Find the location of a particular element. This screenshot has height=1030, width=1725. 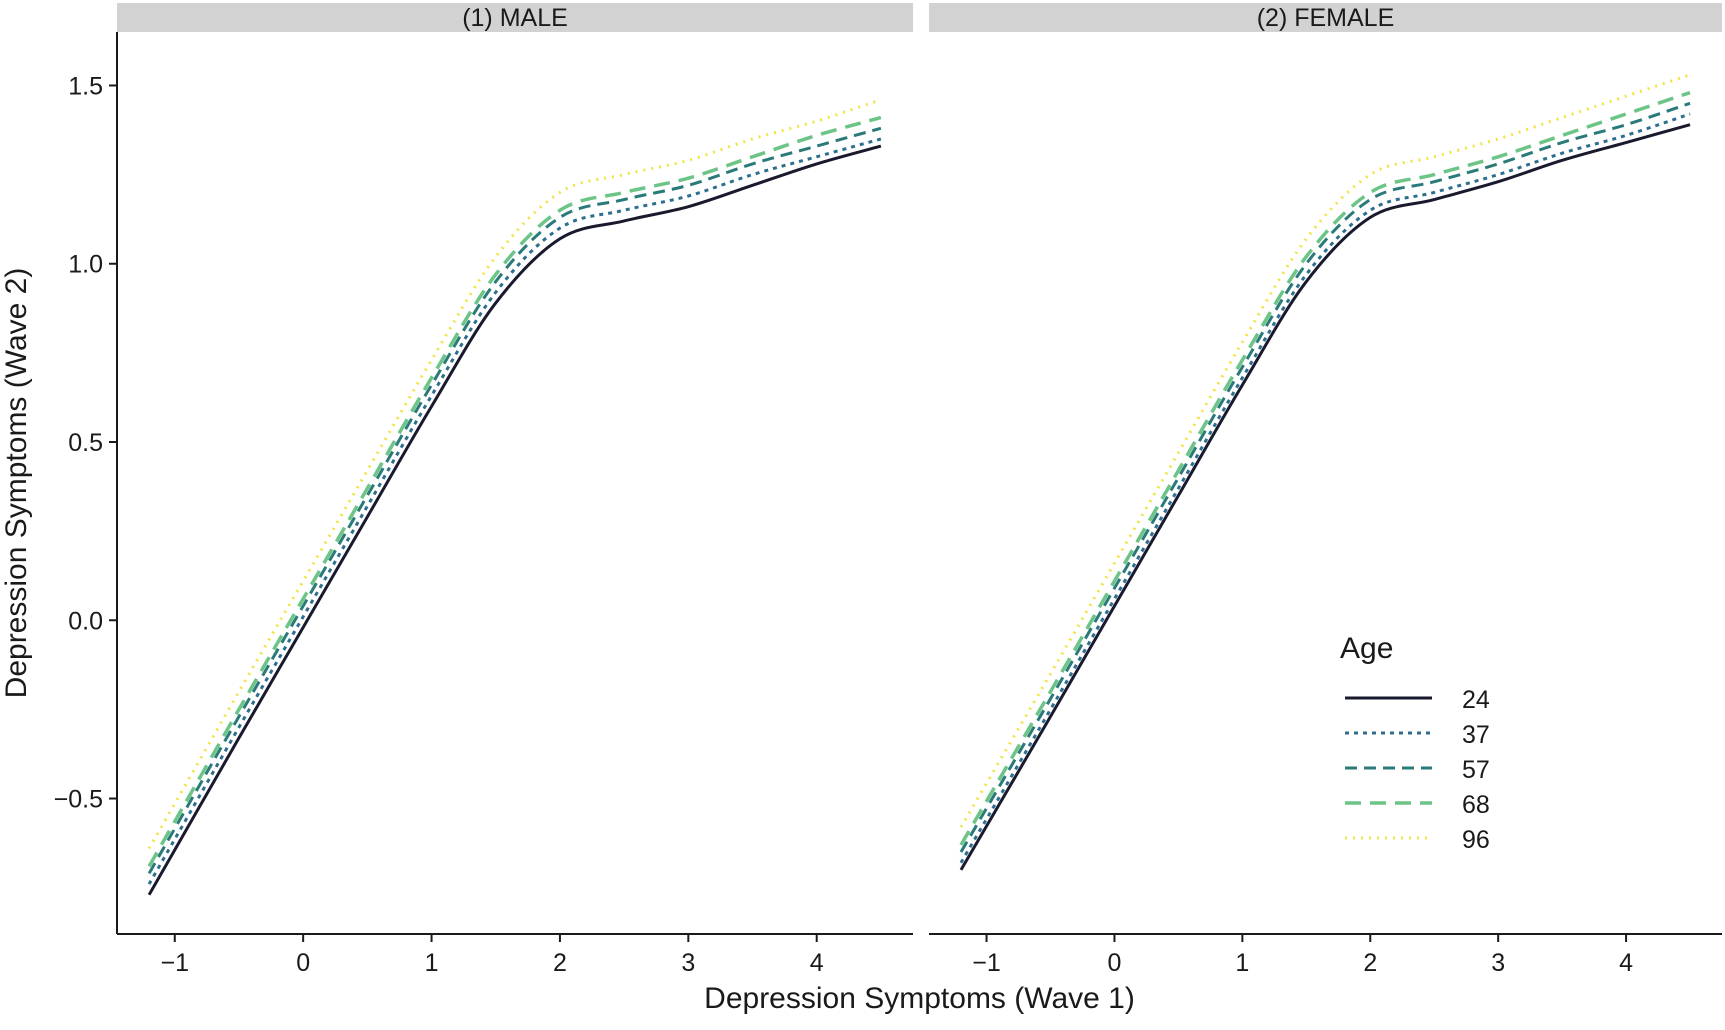

y-tick-label: 1.0 is located at coordinates (85, 265).